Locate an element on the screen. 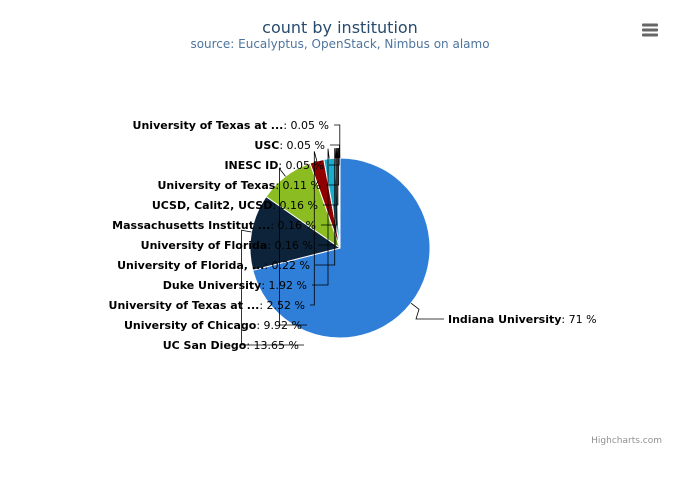 The width and height of the screenshot is (680, 500). data-label-10-inesc-id: INESC ID: 0.05 % is located at coordinates (274, 165).